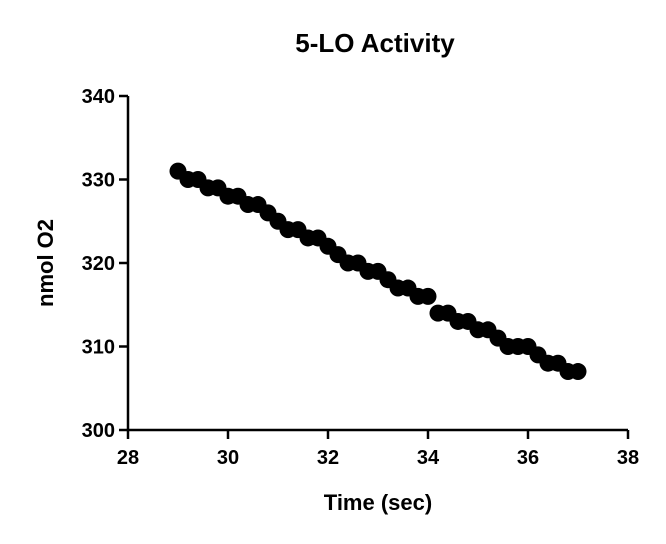 Image resolution: width=666 pixels, height=544 pixels. I want to click on y-tick-label: 320, so click(98, 264).